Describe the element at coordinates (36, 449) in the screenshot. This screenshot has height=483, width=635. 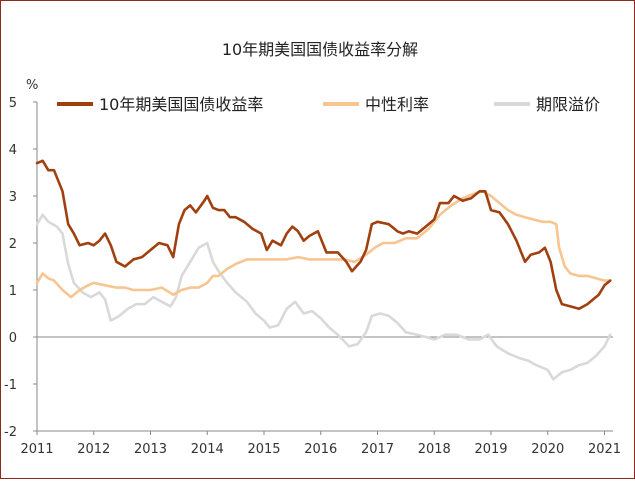
I see `x-tick-label: 2011` at that location.